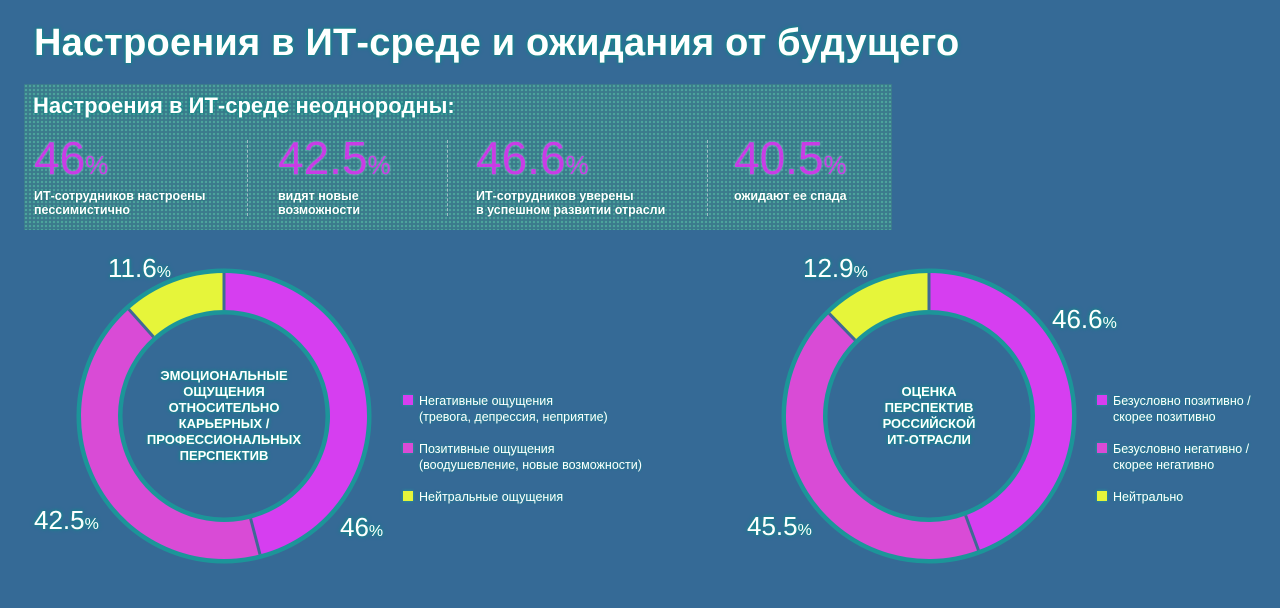 The image size is (1280, 608). Describe the element at coordinates (487, 449) in the screenshot. I see `legend-label-line: Позитивные ощущения` at that location.